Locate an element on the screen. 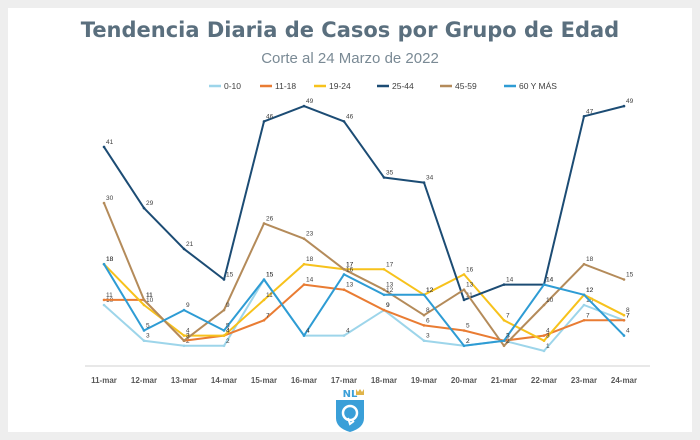 This screenshot has width=700, height=440. data-label: 11 is located at coordinates (269, 295).